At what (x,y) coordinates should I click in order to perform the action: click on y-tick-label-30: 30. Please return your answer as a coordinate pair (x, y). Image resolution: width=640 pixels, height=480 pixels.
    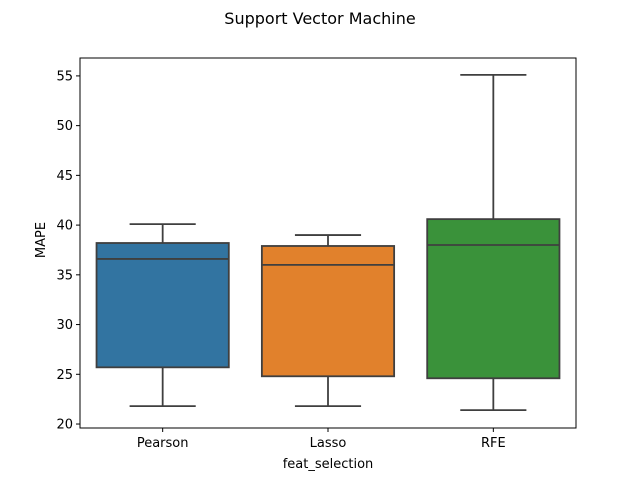
    Looking at the image, I should click on (64, 325).